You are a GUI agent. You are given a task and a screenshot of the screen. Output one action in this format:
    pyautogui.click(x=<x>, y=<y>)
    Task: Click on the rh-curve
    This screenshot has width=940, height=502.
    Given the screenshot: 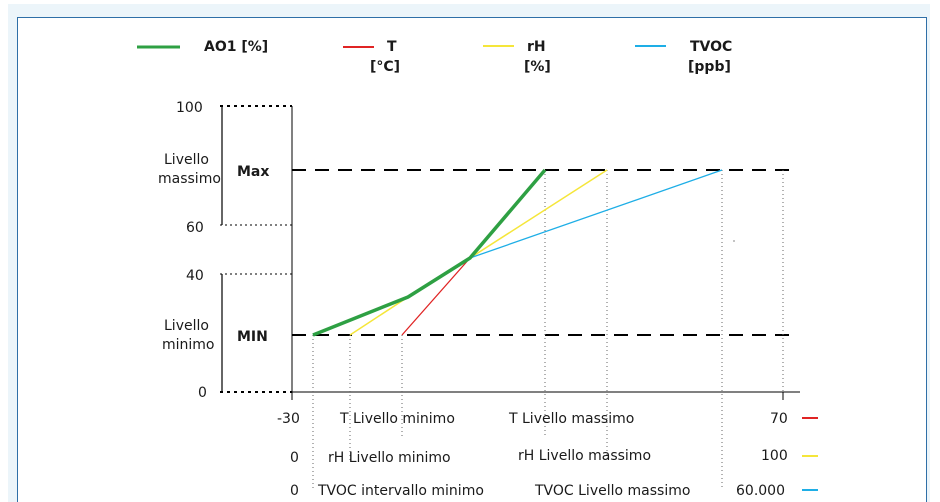 What is the action you would take?
    pyautogui.click(x=478, y=252)
    